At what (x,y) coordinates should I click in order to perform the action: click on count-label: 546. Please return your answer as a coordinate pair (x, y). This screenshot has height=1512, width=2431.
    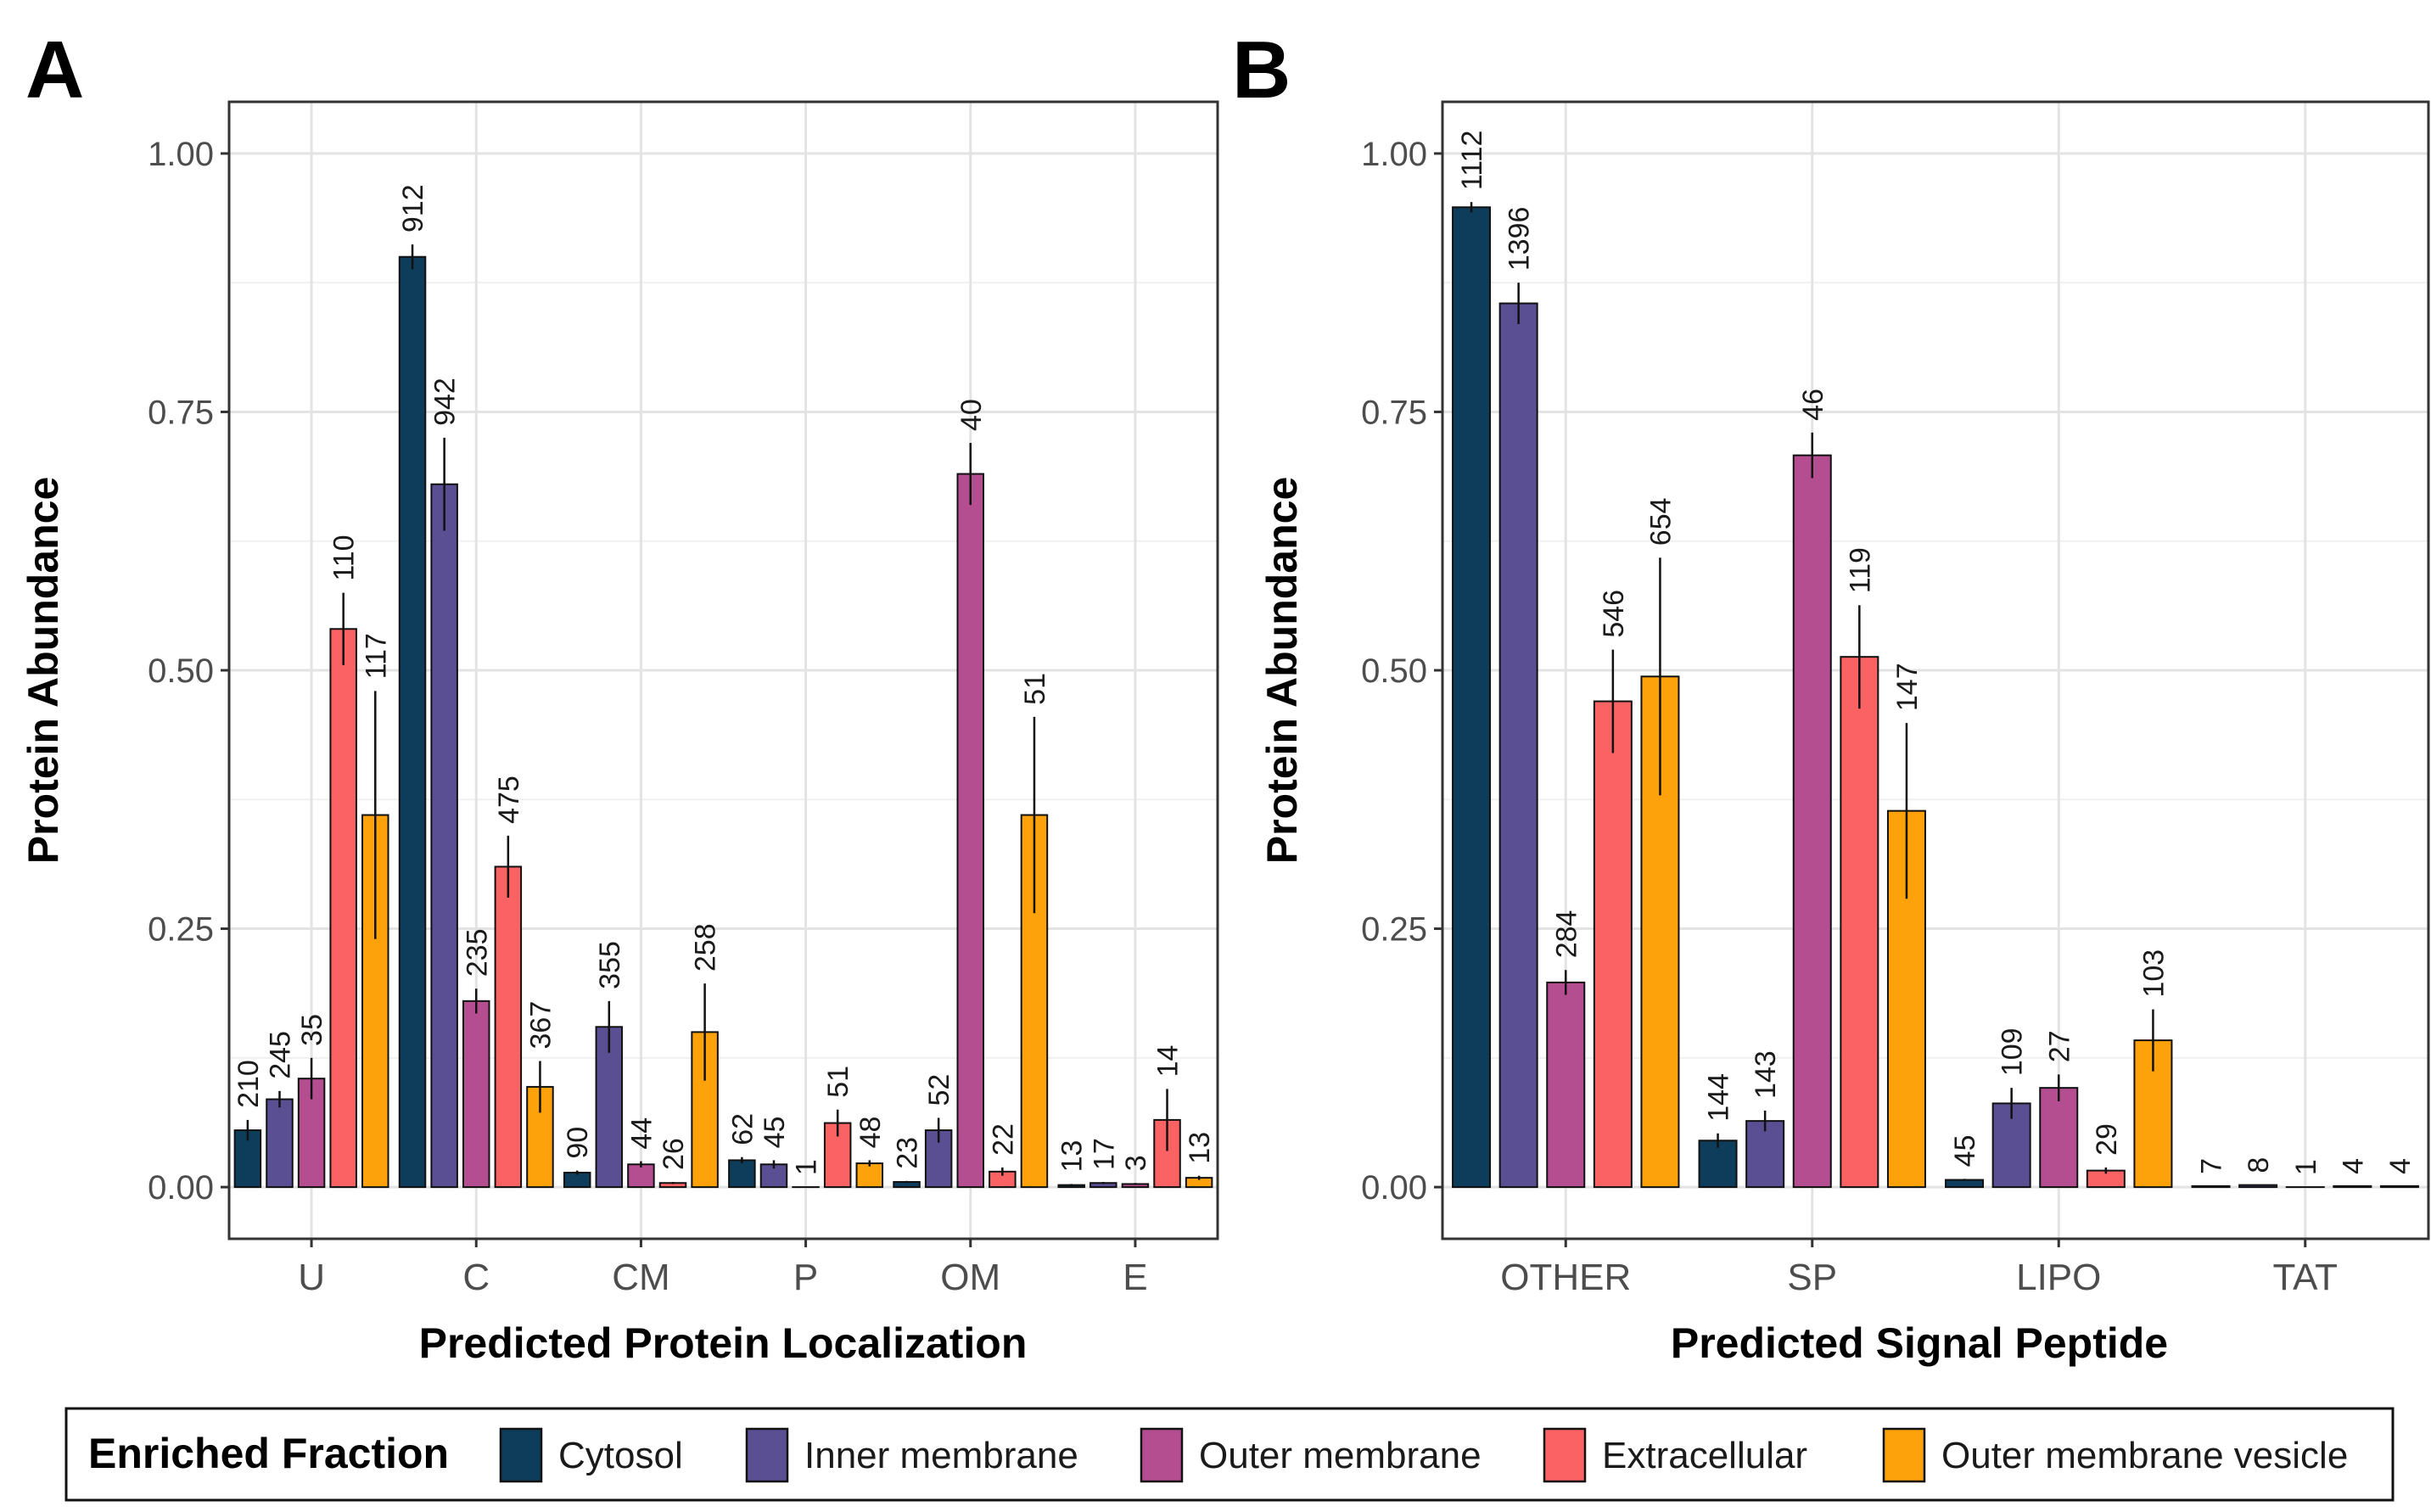
    Looking at the image, I should click on (1614, 614).